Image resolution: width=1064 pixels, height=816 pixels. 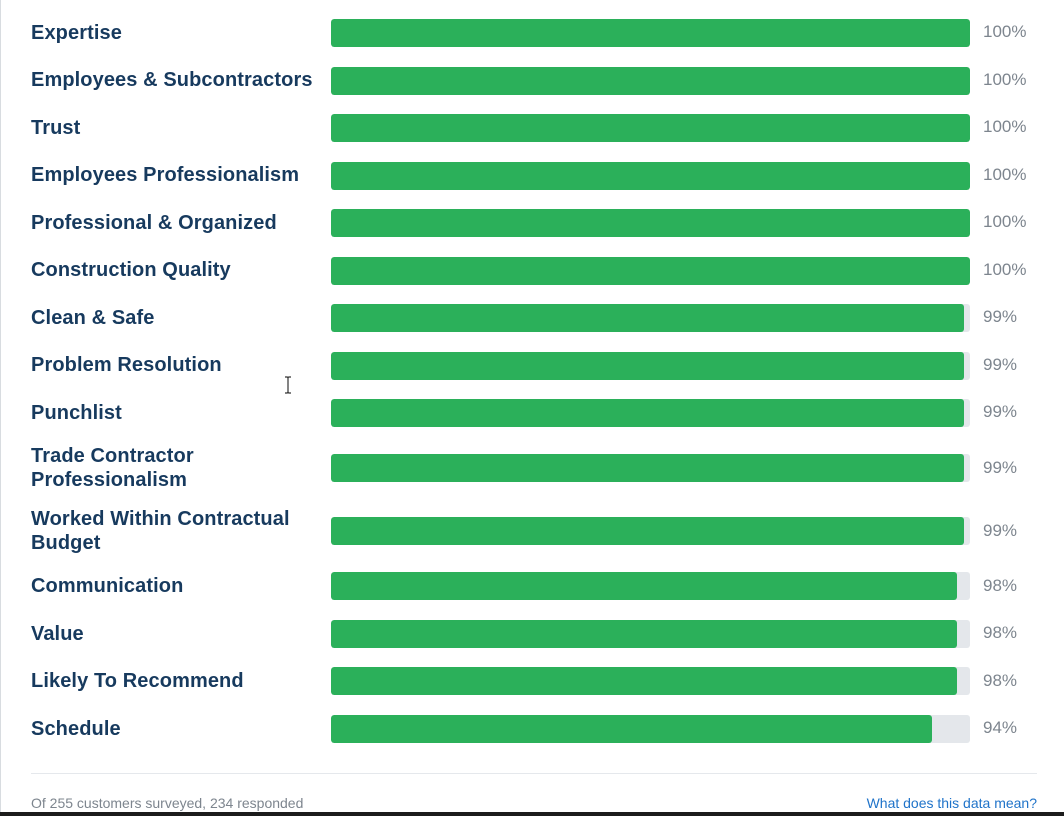 What do you see at coordinates (107, 586) in the screenshot?
I see `rating-label: Communication` at bounding box center [107, 586].